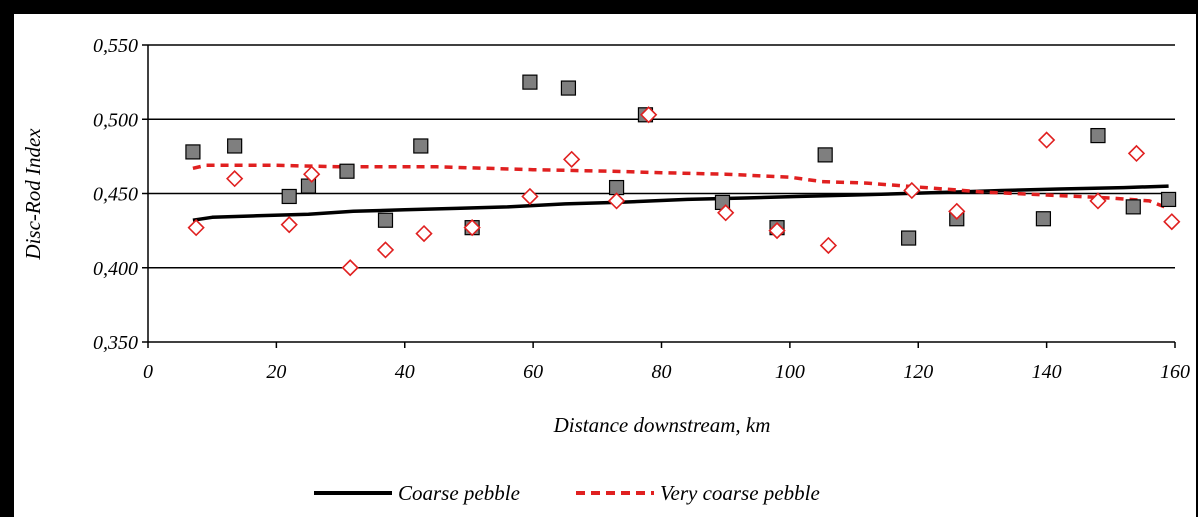 The image size is (1198, 517). Describe the element at coordinates (405, 372) in the screenshot. I see `x-tick-label: 40` at that location.